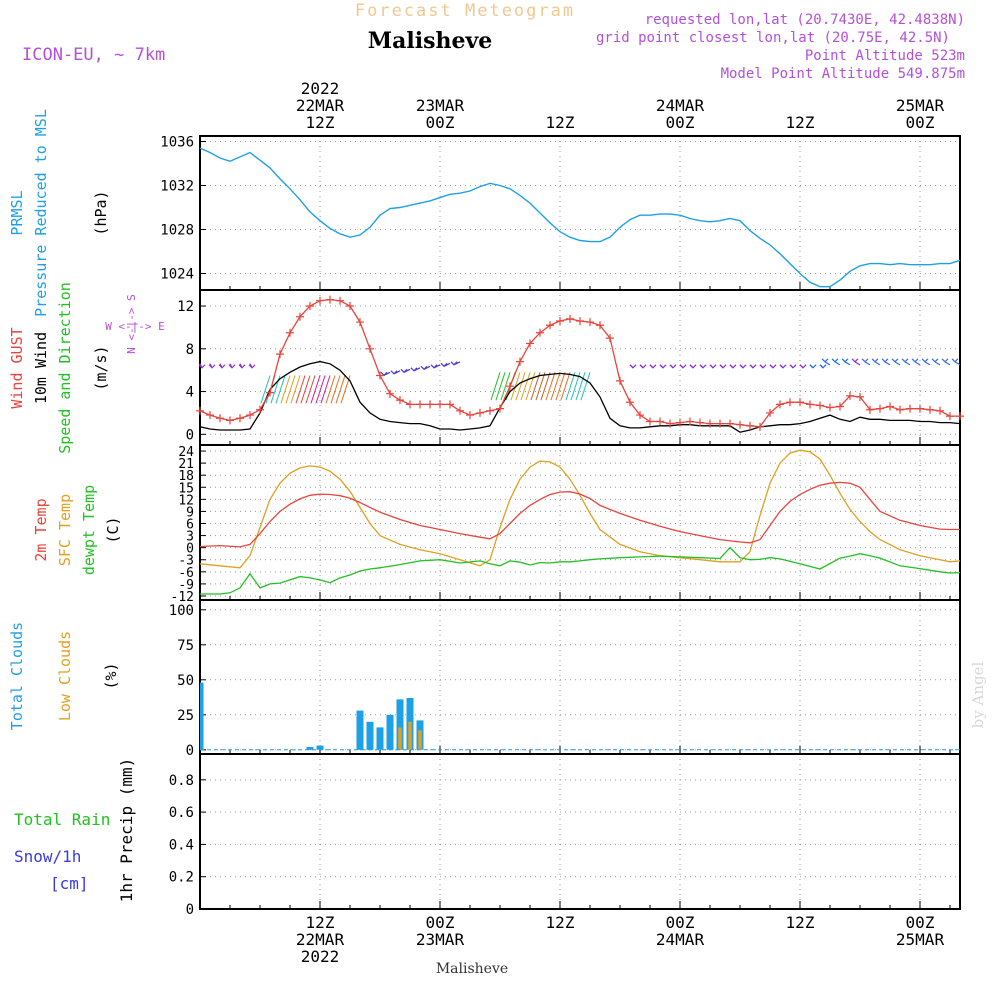  I want to click on compass-label: N <-|-> S, so click(131, 324).